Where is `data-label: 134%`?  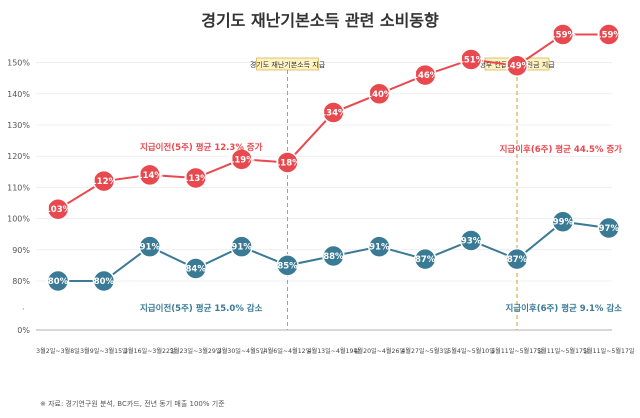
data-label: 134% is located at coordinates (333, 114).